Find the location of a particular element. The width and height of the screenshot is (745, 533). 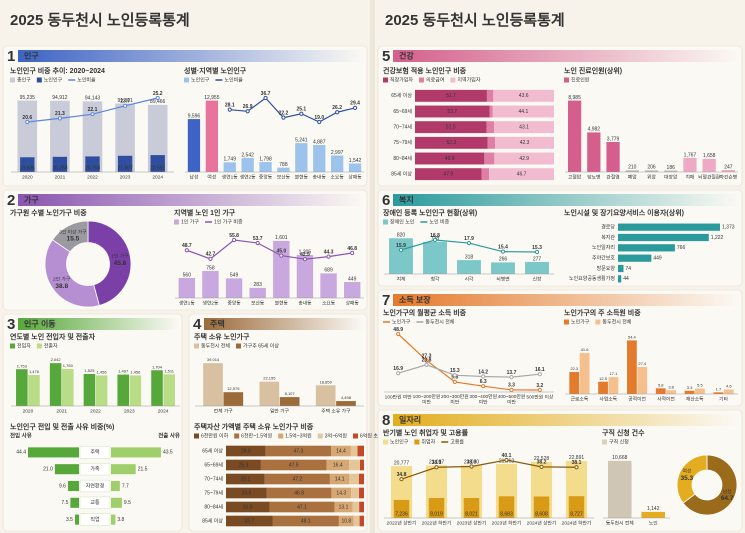

value-label: 52.3 is located at coordinates (452, 143).